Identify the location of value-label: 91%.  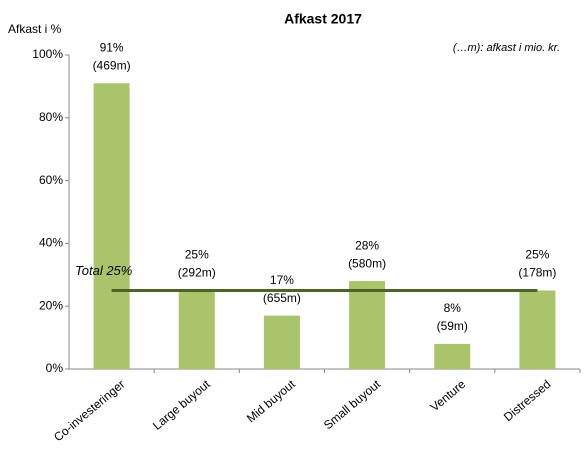
(112, 47).